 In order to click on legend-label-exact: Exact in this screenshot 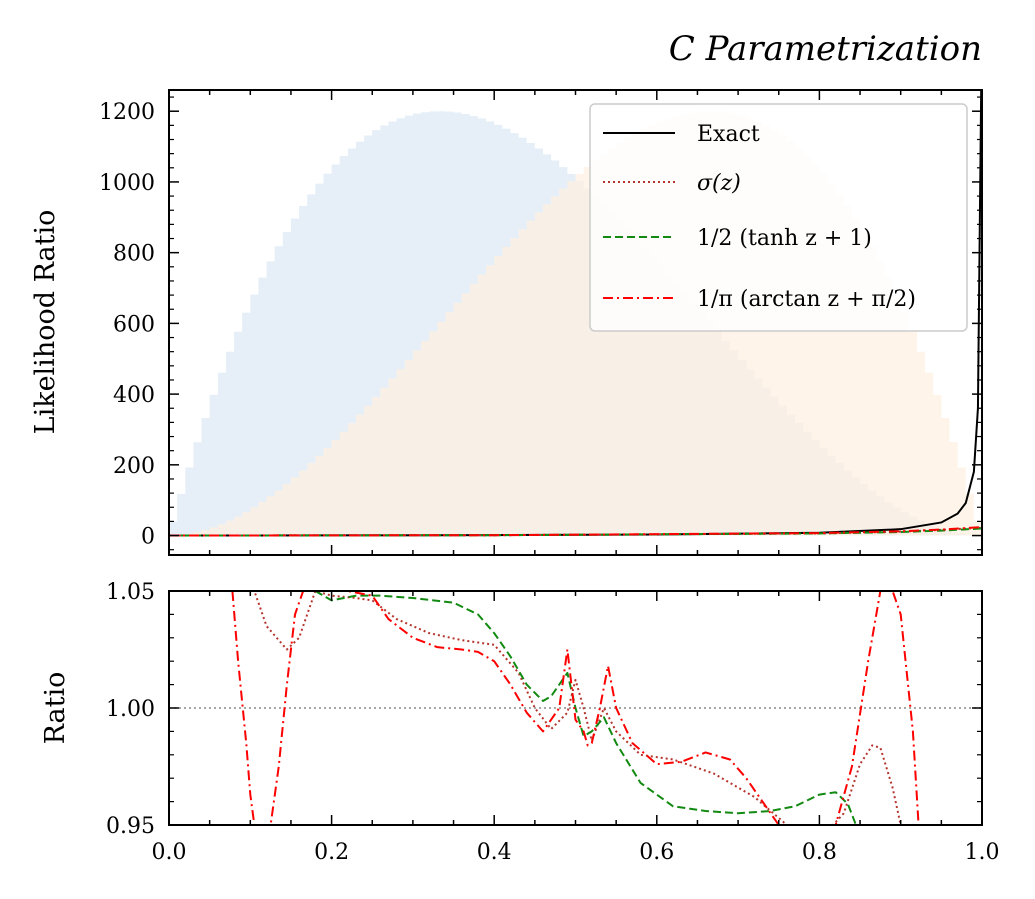, I will do `click(728, 134)`.